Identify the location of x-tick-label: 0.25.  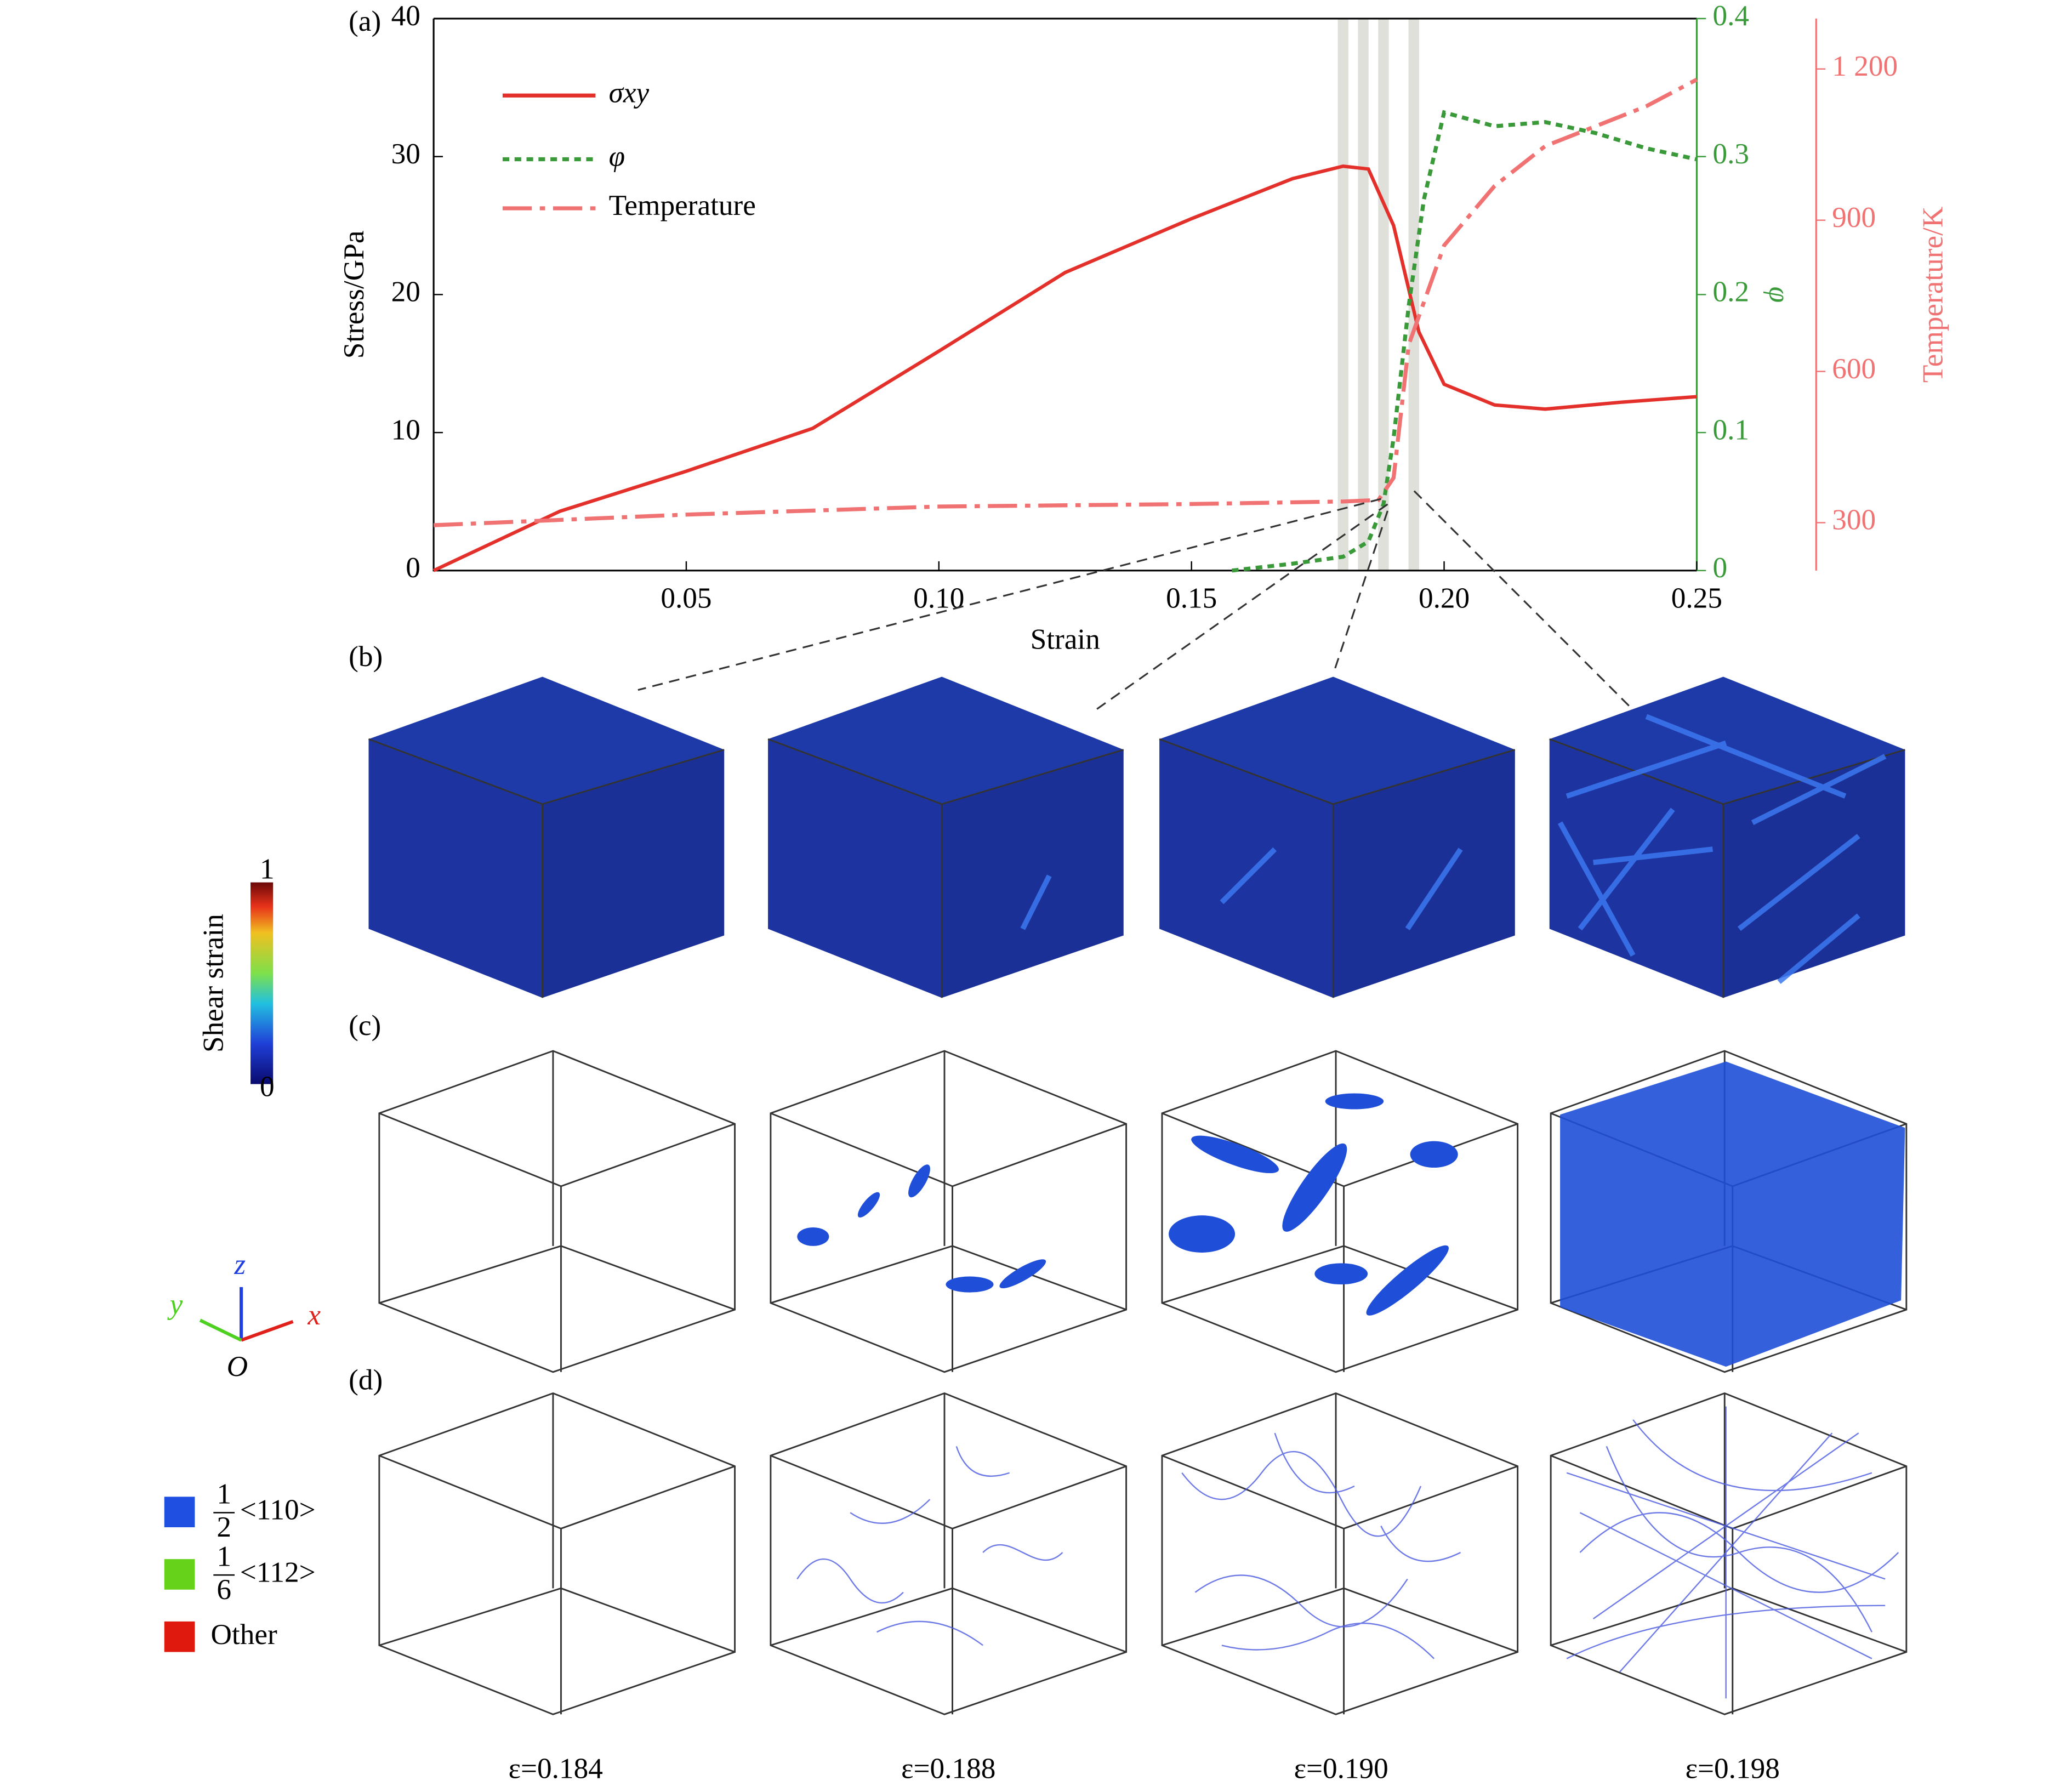
(1696, 599).